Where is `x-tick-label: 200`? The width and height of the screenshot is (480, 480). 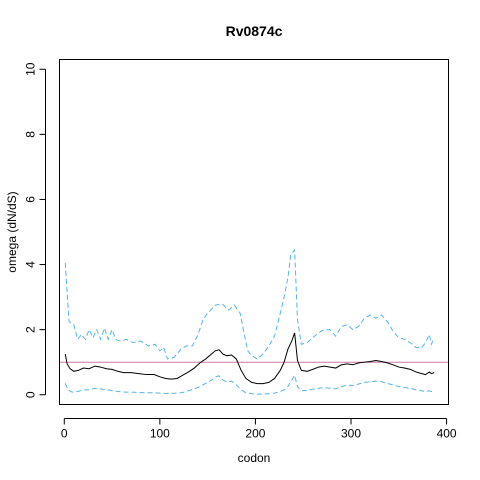 x-tick-label: 200 is located at coordinates (255, 434).